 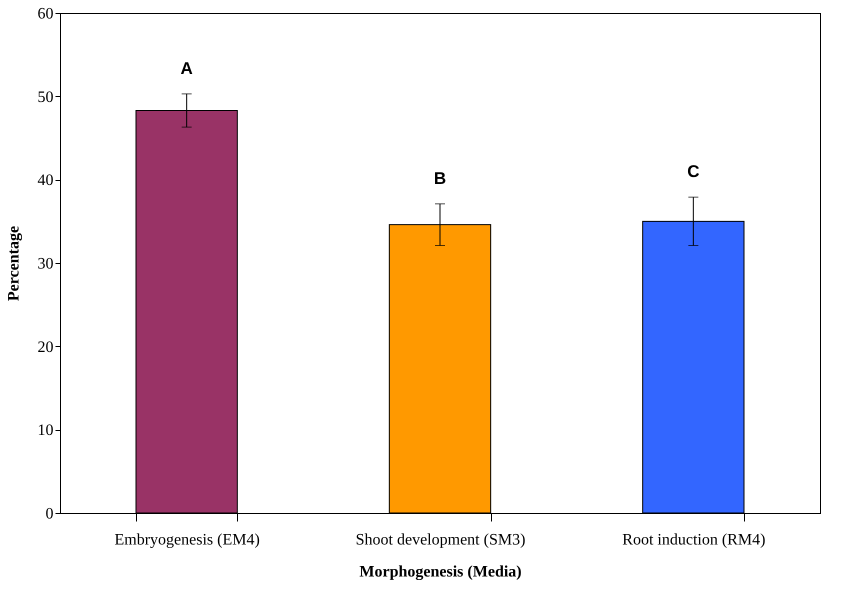 I want to click on annotation: B, so click(x=440, y=178).